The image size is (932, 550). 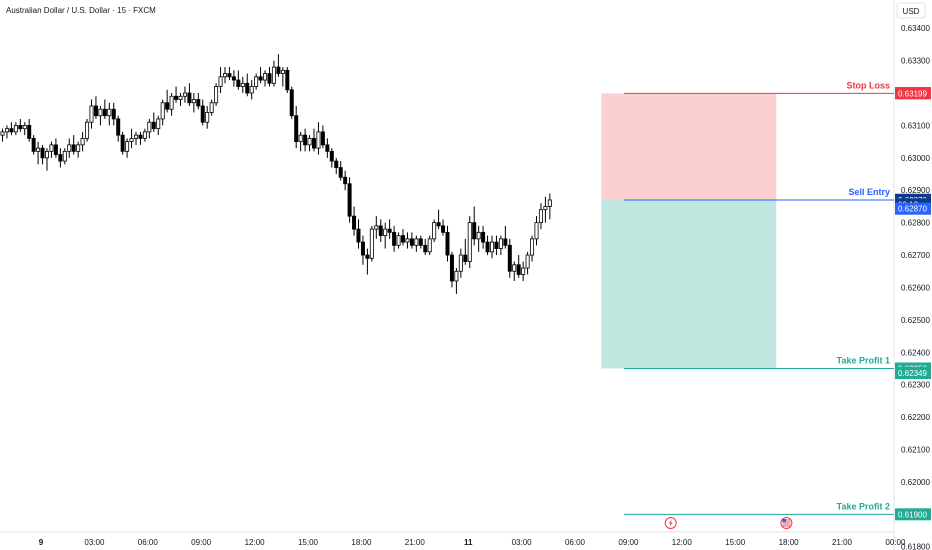 I want to click on currency-button, so click(x=911, y=10).